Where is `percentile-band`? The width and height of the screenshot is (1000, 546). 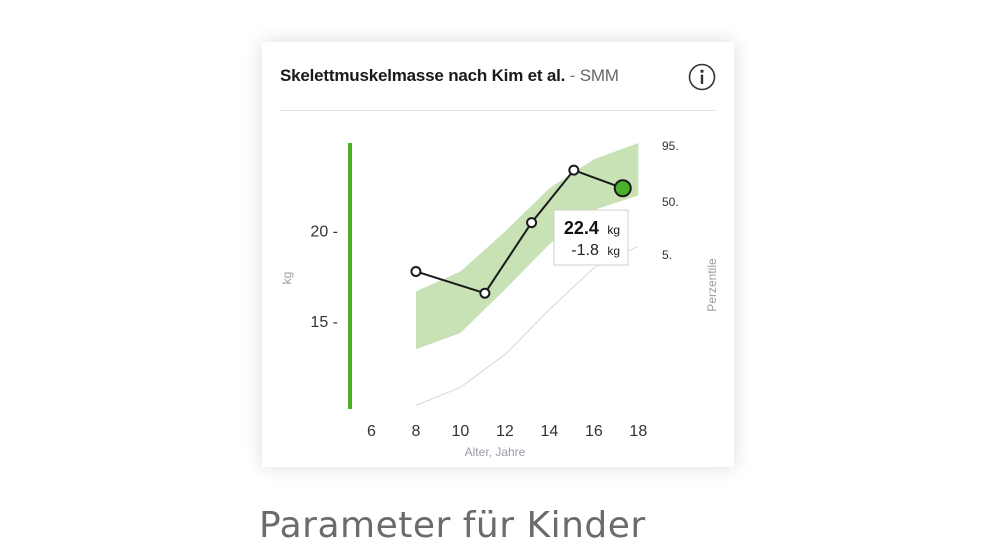 percentile-band is located at coordinates (527, 246).